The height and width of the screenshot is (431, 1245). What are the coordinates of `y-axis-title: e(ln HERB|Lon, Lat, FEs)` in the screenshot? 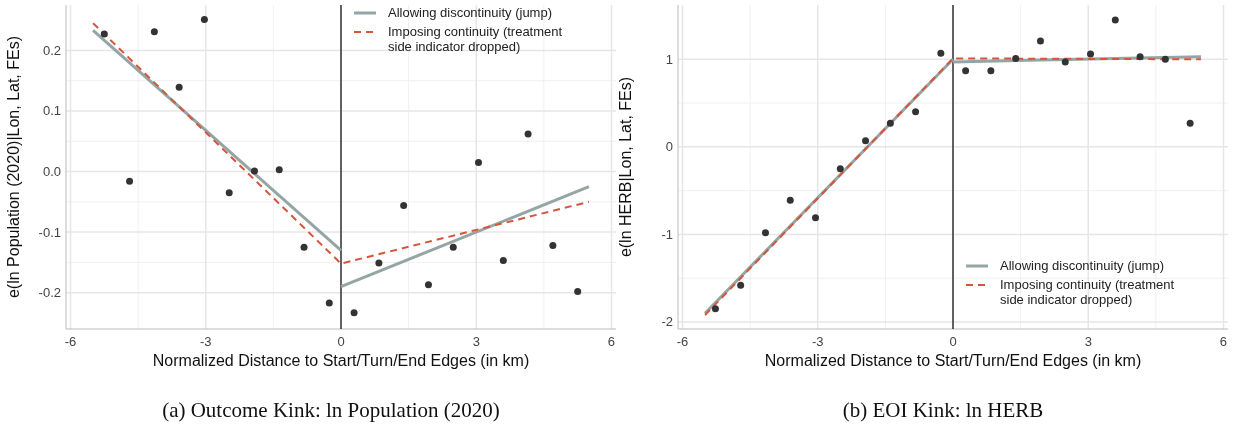 It's located at (625, 167).